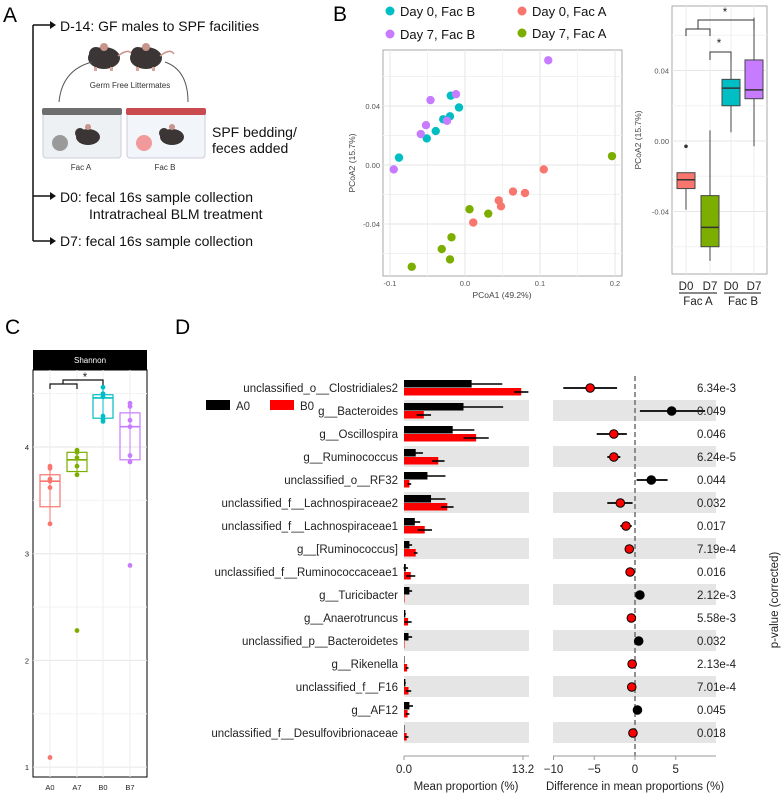  I want to click on taxon-label: g__Turicibacter, so click(358, 596).